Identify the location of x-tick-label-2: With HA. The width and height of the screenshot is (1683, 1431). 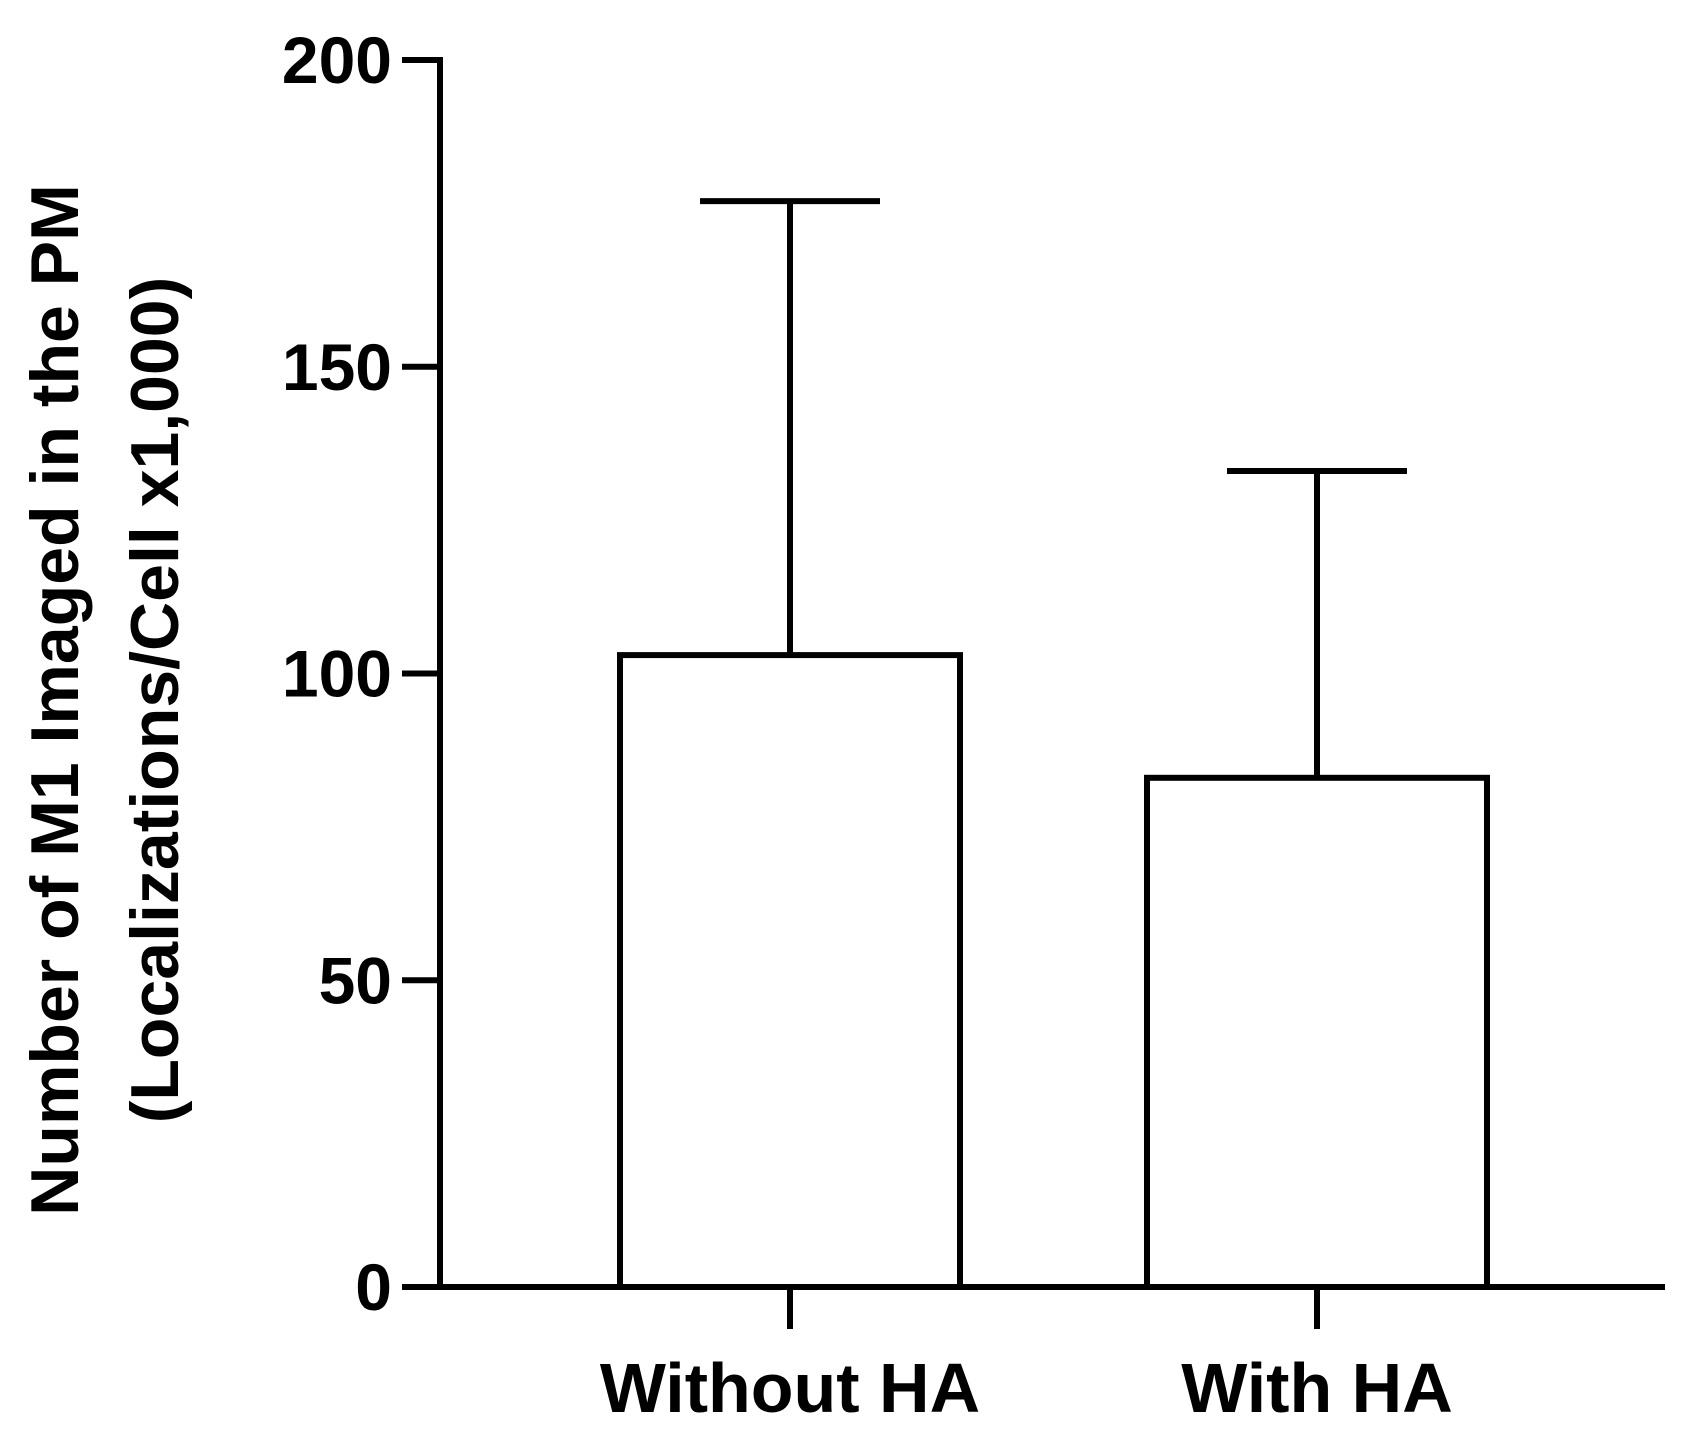
(1317, 1387).